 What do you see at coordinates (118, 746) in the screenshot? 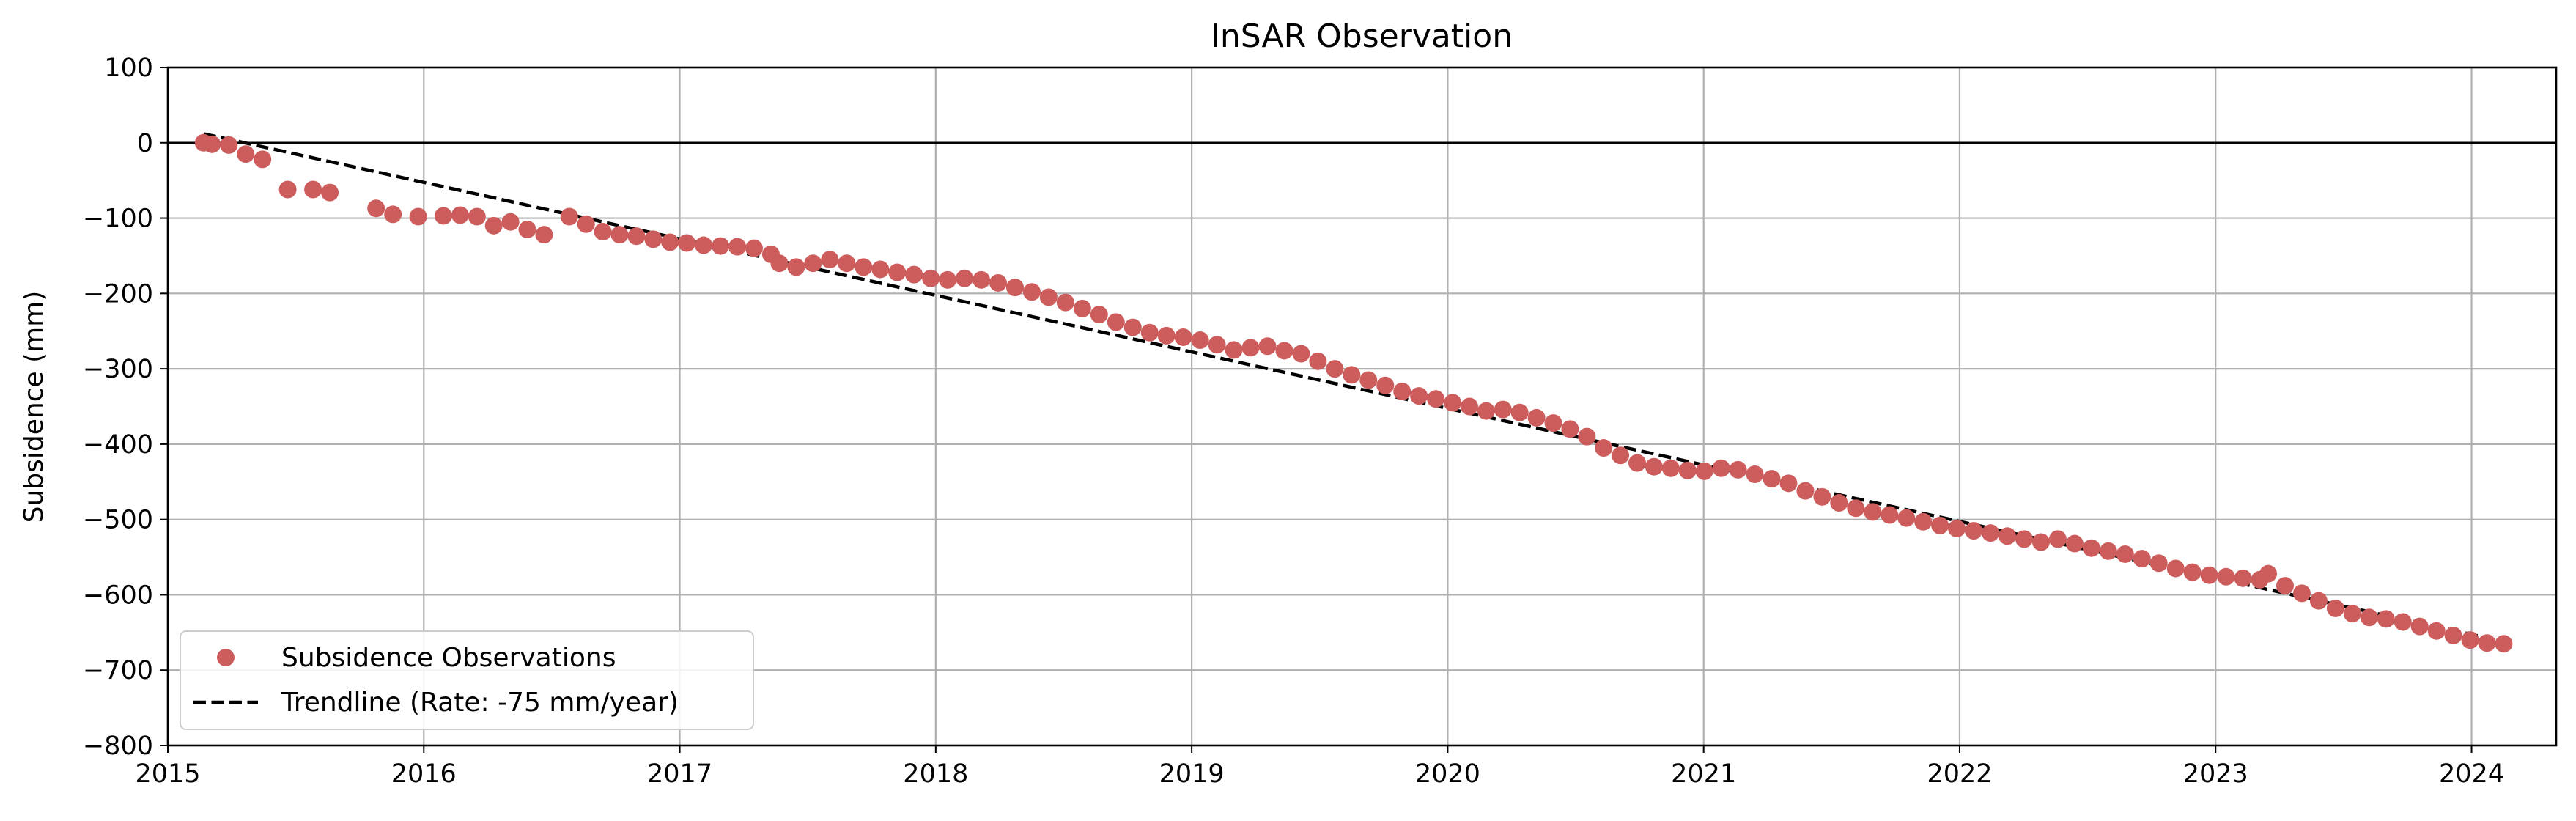
I see `y-tick-label: −800` at bounding box center [118, 746].